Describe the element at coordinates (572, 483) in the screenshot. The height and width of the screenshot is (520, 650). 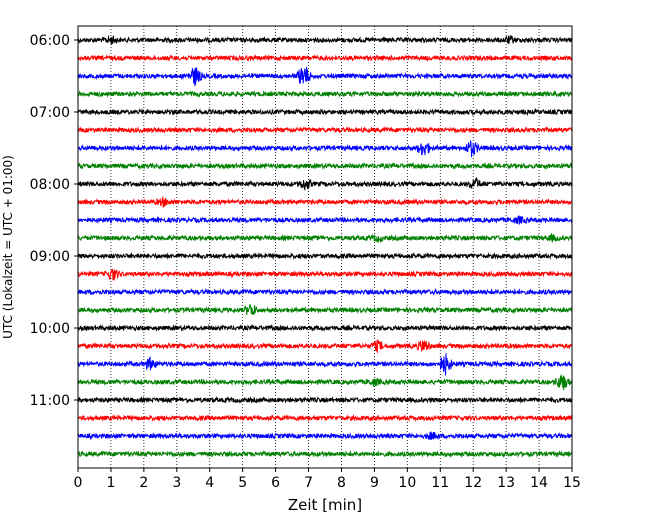
I see `x-tick-label: 15` at that location.